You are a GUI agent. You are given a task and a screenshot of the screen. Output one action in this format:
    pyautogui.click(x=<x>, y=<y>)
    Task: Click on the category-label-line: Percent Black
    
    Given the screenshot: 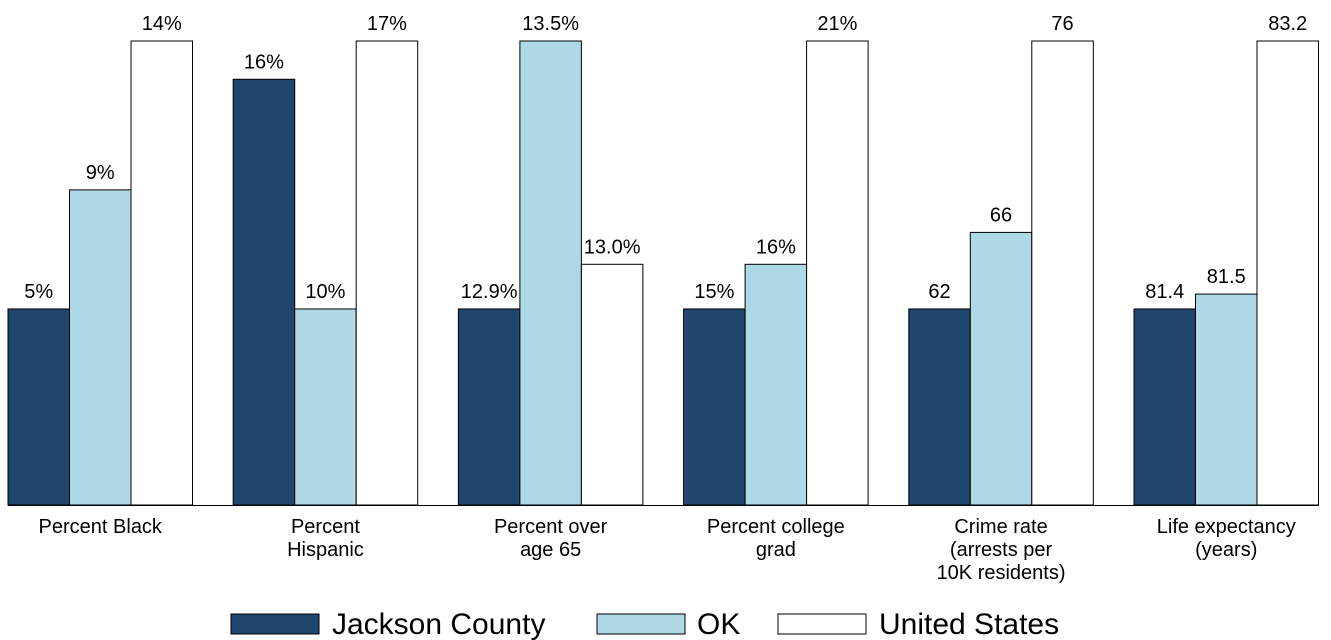 What is the action you would take?
    pyautogui.click(x=101, y=527)
    